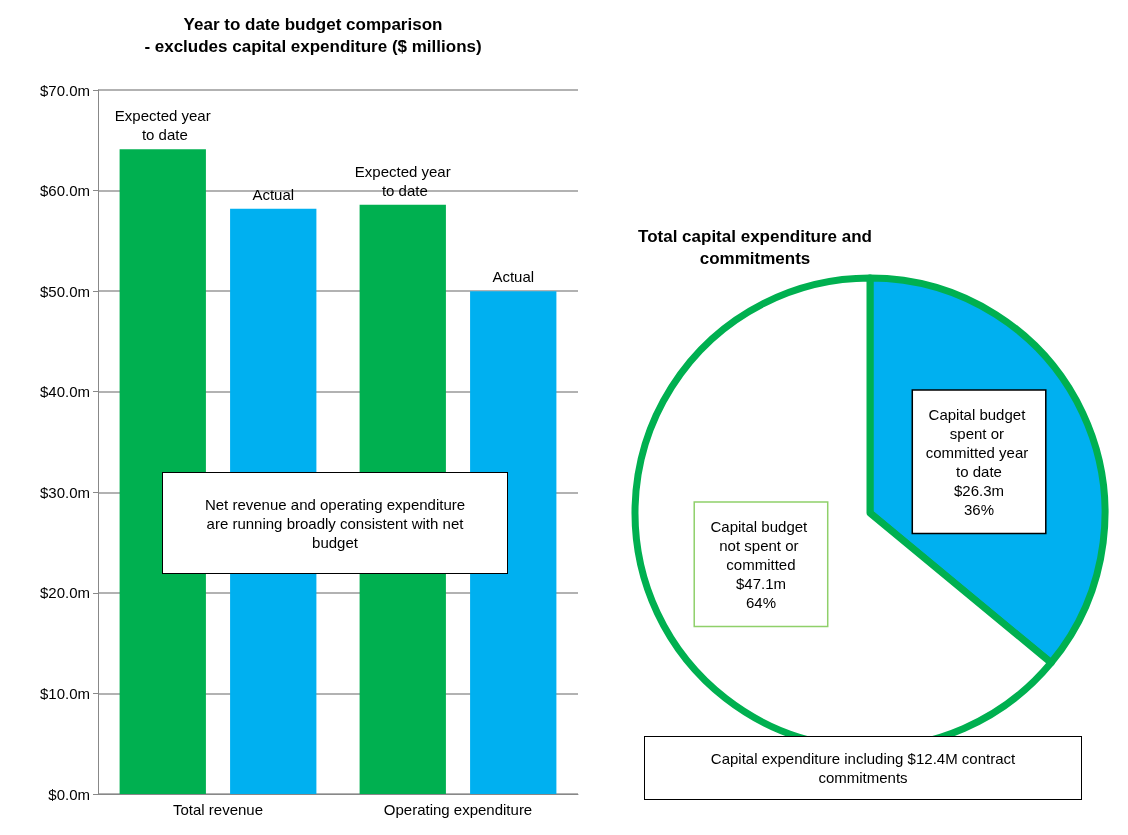 This screenshot has height=835, width=1128. I want to click on data-label: $47.1m 64%, so click(760, 592).